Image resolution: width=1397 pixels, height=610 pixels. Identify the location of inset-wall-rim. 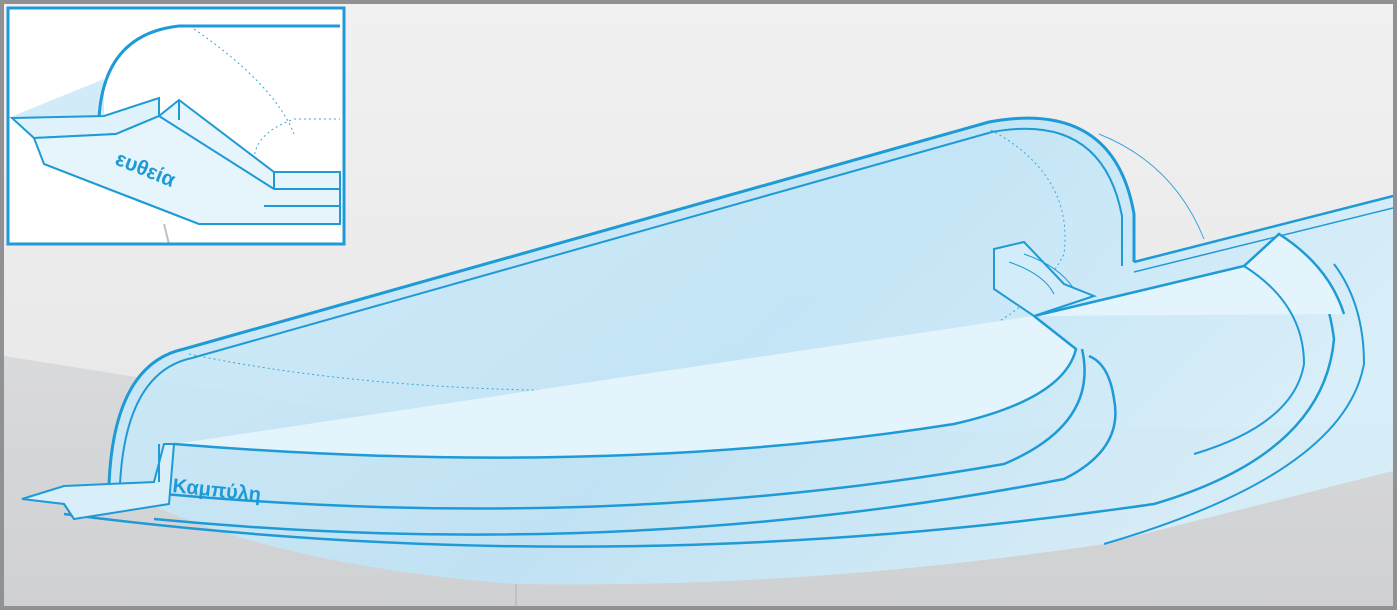
(218, 71).